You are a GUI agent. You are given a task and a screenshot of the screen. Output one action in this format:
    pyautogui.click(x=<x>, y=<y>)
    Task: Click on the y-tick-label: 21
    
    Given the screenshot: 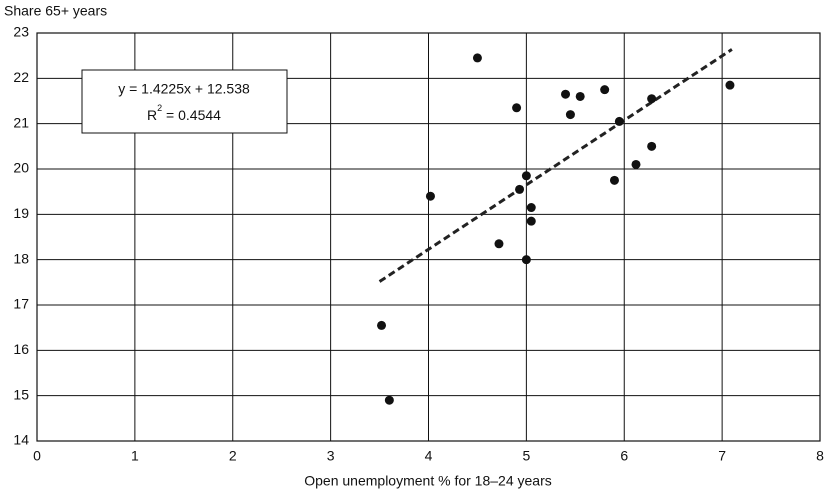 What is the action you would take?
    pyautogui.click(x=21, y=122)
    